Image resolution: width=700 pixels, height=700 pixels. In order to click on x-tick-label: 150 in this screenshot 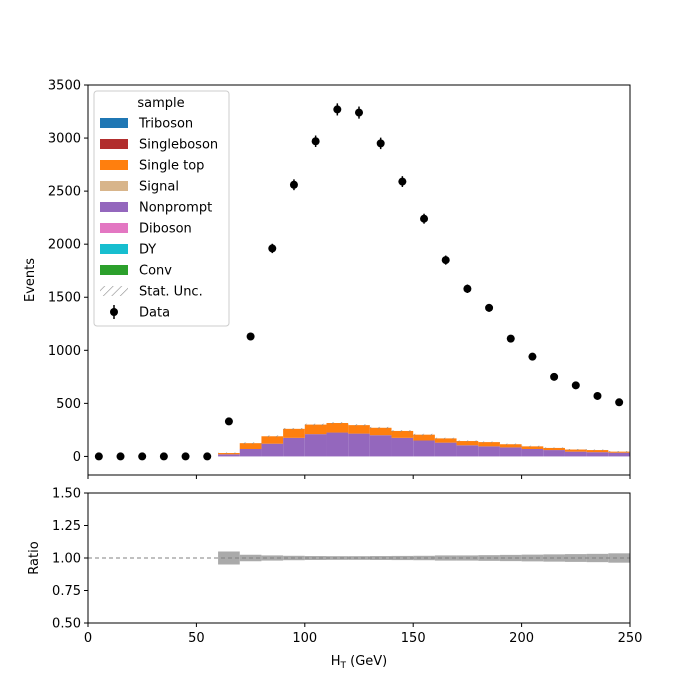, I will do `click(413, 638)`.